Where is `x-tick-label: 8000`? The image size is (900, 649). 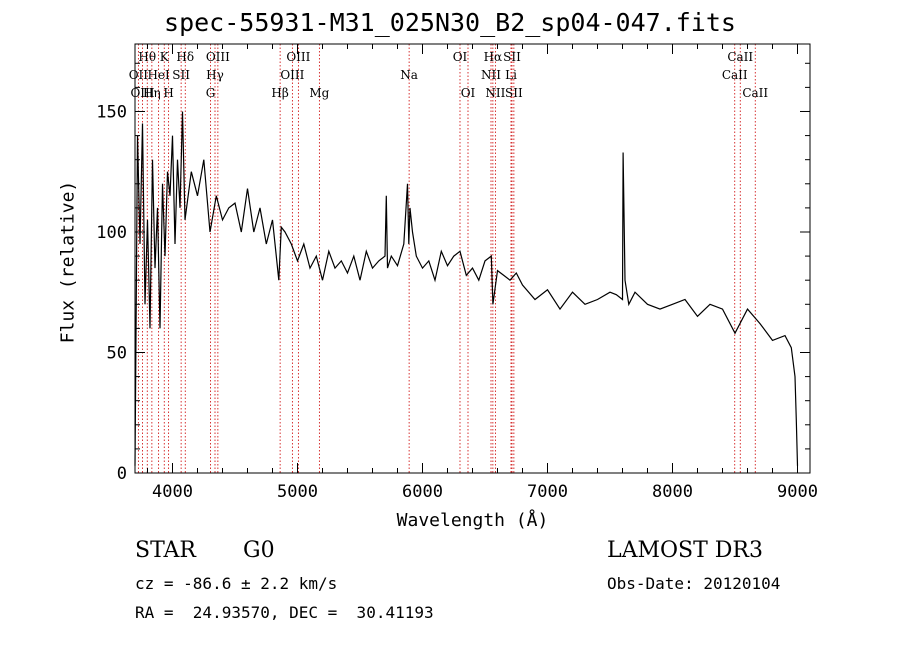 x-tick-label: 8000 is located at coordinates (672, 492).